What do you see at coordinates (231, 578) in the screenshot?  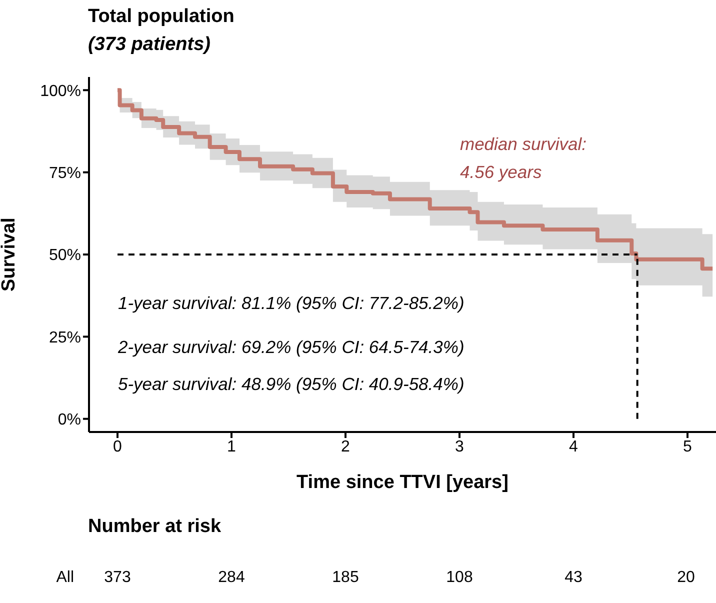 I see `data-label: 284` at bounding box center [231, 578].